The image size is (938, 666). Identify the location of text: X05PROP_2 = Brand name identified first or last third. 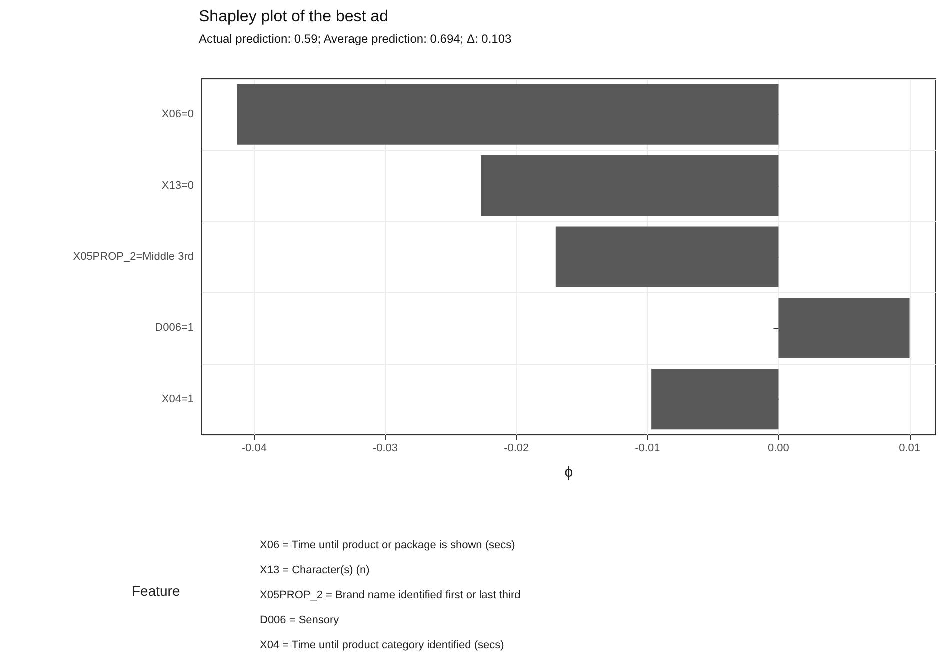
(390, 596).